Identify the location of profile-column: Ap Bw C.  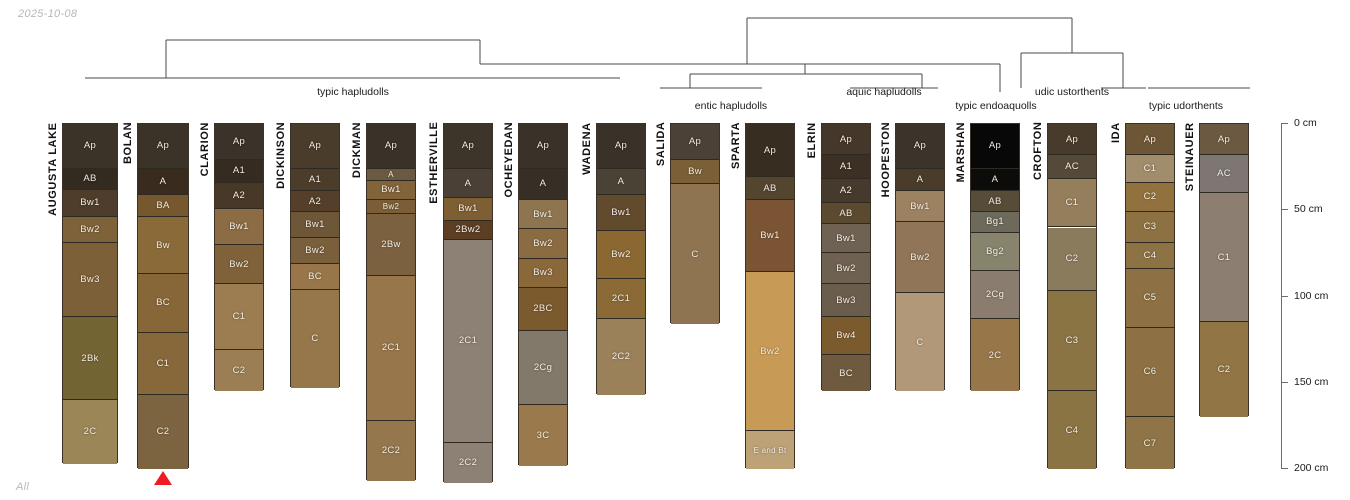
(695, 224).